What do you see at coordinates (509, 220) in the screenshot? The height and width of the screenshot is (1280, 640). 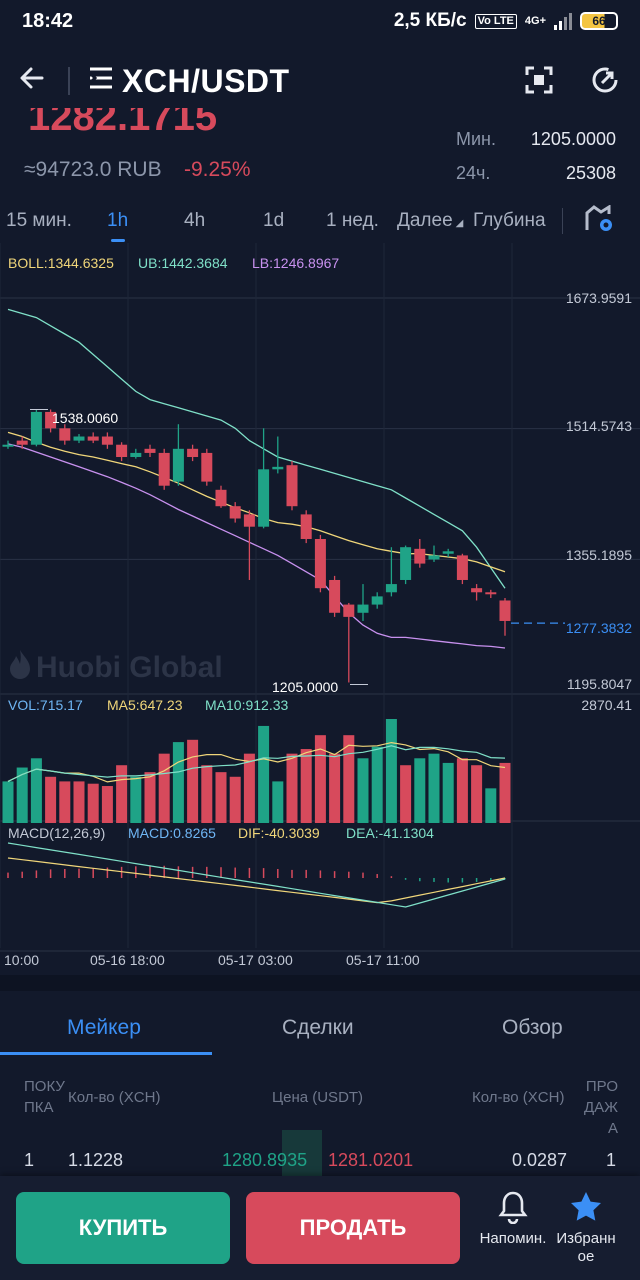 I see `tab-depth: Глубина` at bounding box center [509, 220].